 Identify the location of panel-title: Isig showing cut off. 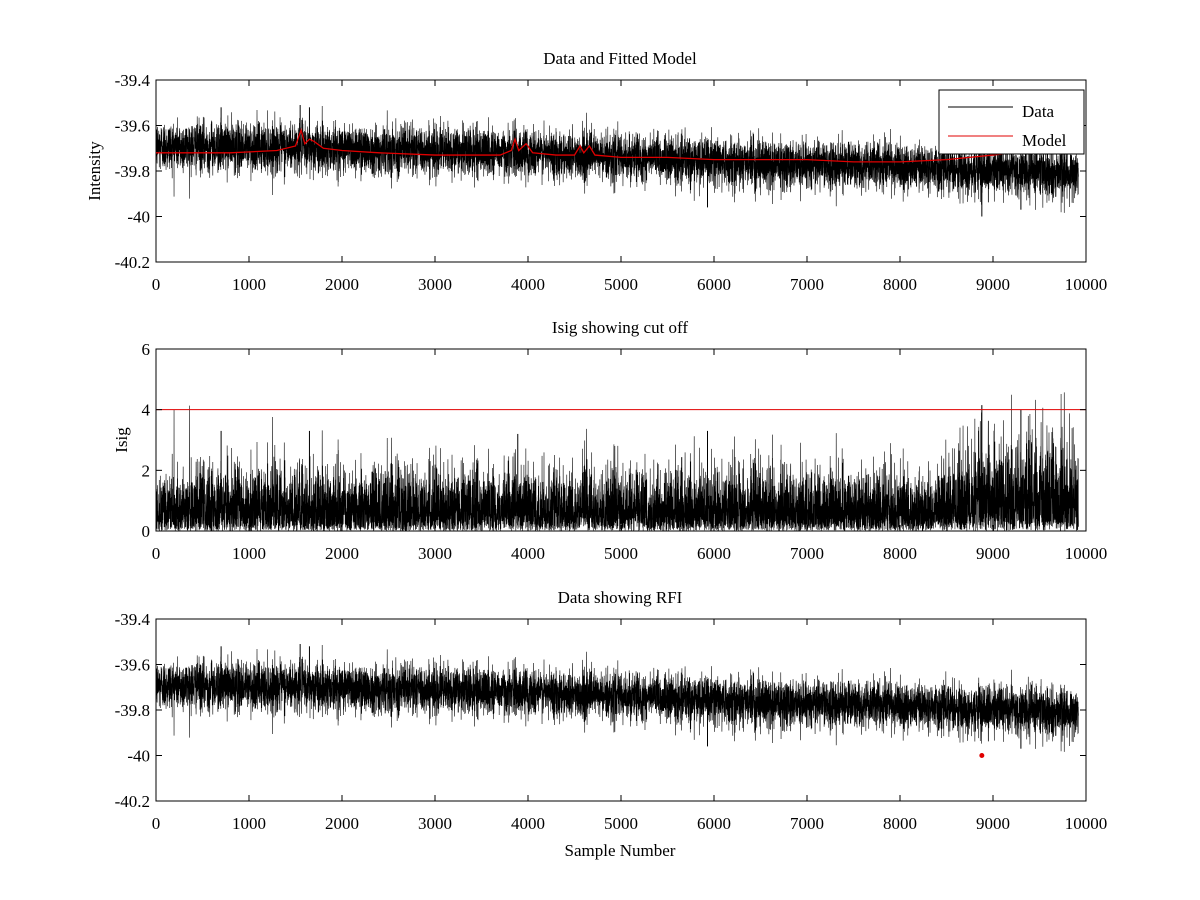
(620, 327).